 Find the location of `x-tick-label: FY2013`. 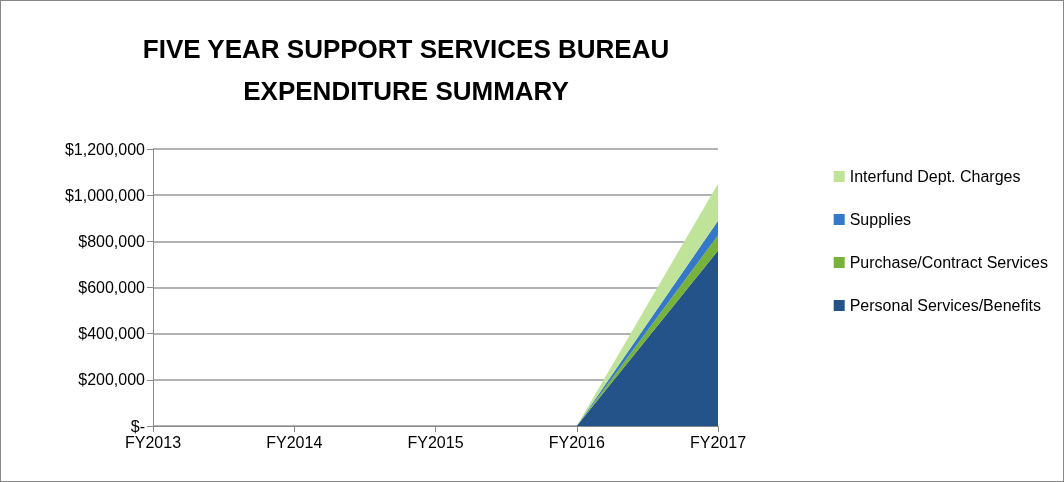

x-tick-label: FY2013 is located at coordinates (153, 442).